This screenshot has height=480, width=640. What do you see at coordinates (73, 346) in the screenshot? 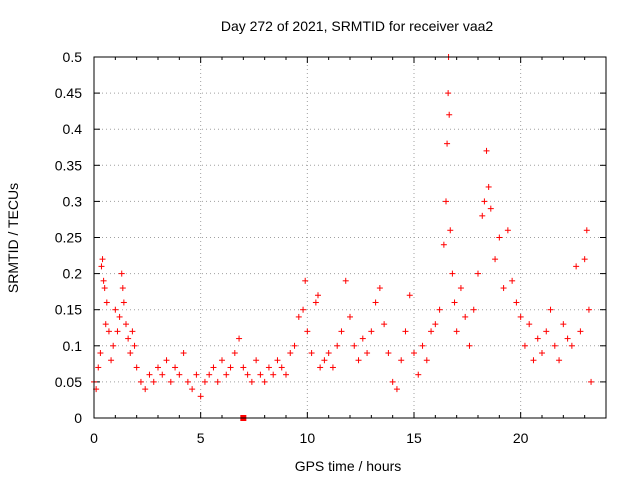
I see `y-tick-label: 0.1` at bounding box center [73, 346].